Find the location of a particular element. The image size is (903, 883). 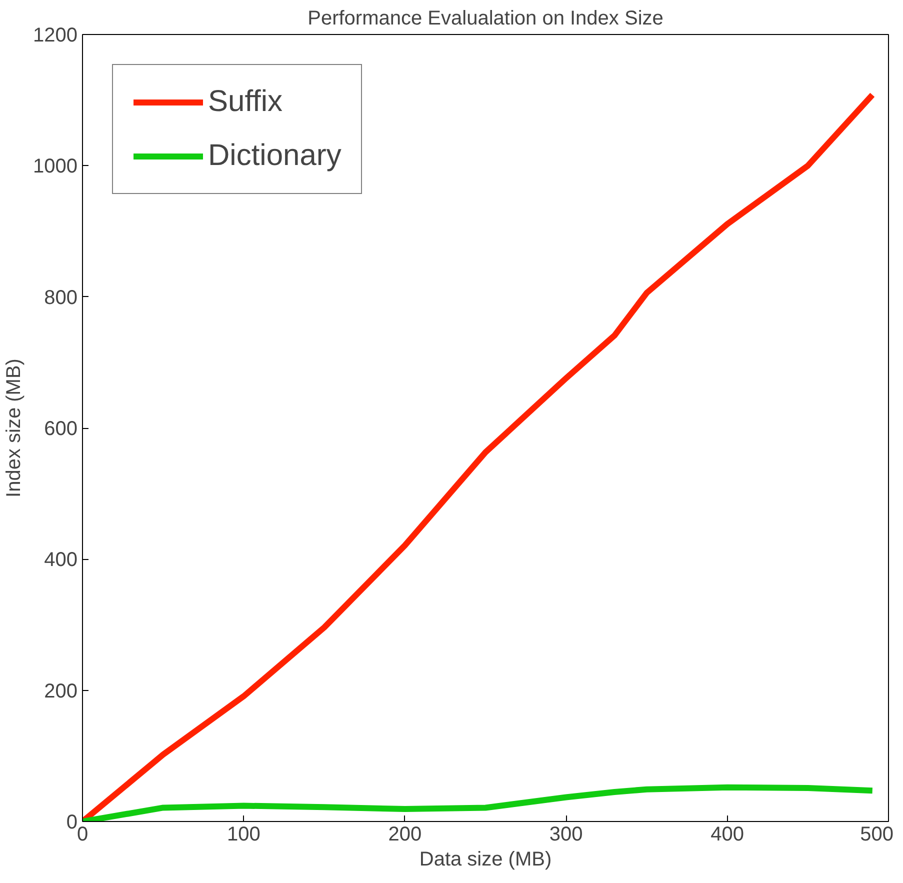

y-tick-label: 600 is located at coordinates (61, 429).